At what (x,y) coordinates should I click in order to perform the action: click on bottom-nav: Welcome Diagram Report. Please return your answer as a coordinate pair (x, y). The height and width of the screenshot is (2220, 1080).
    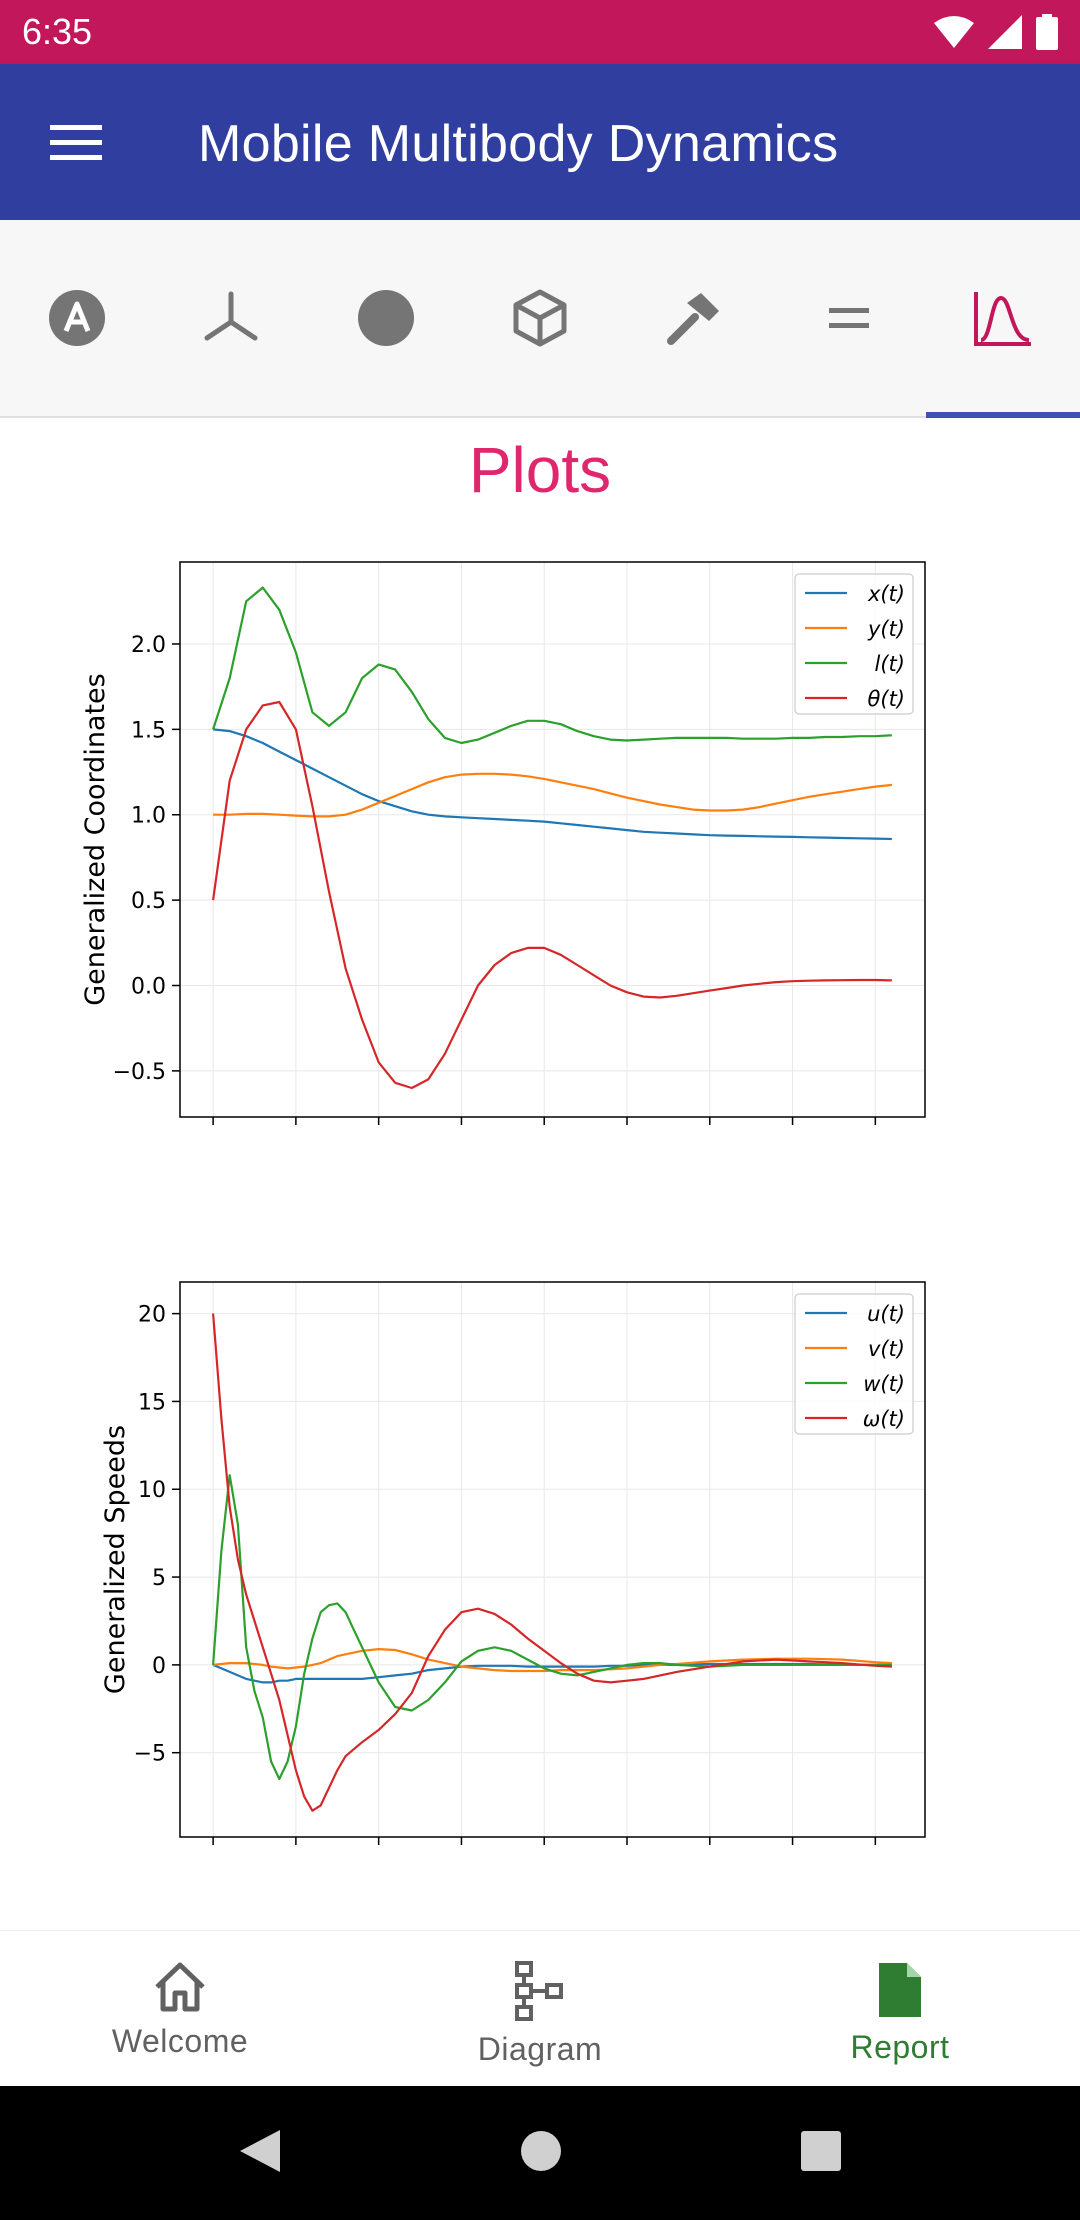
    Looking at the image, I should click on (540, 2008).